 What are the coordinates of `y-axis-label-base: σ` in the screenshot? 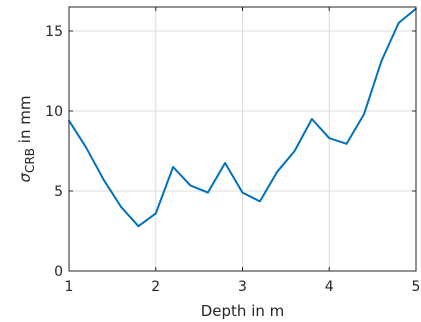 It's located at (25, 177).